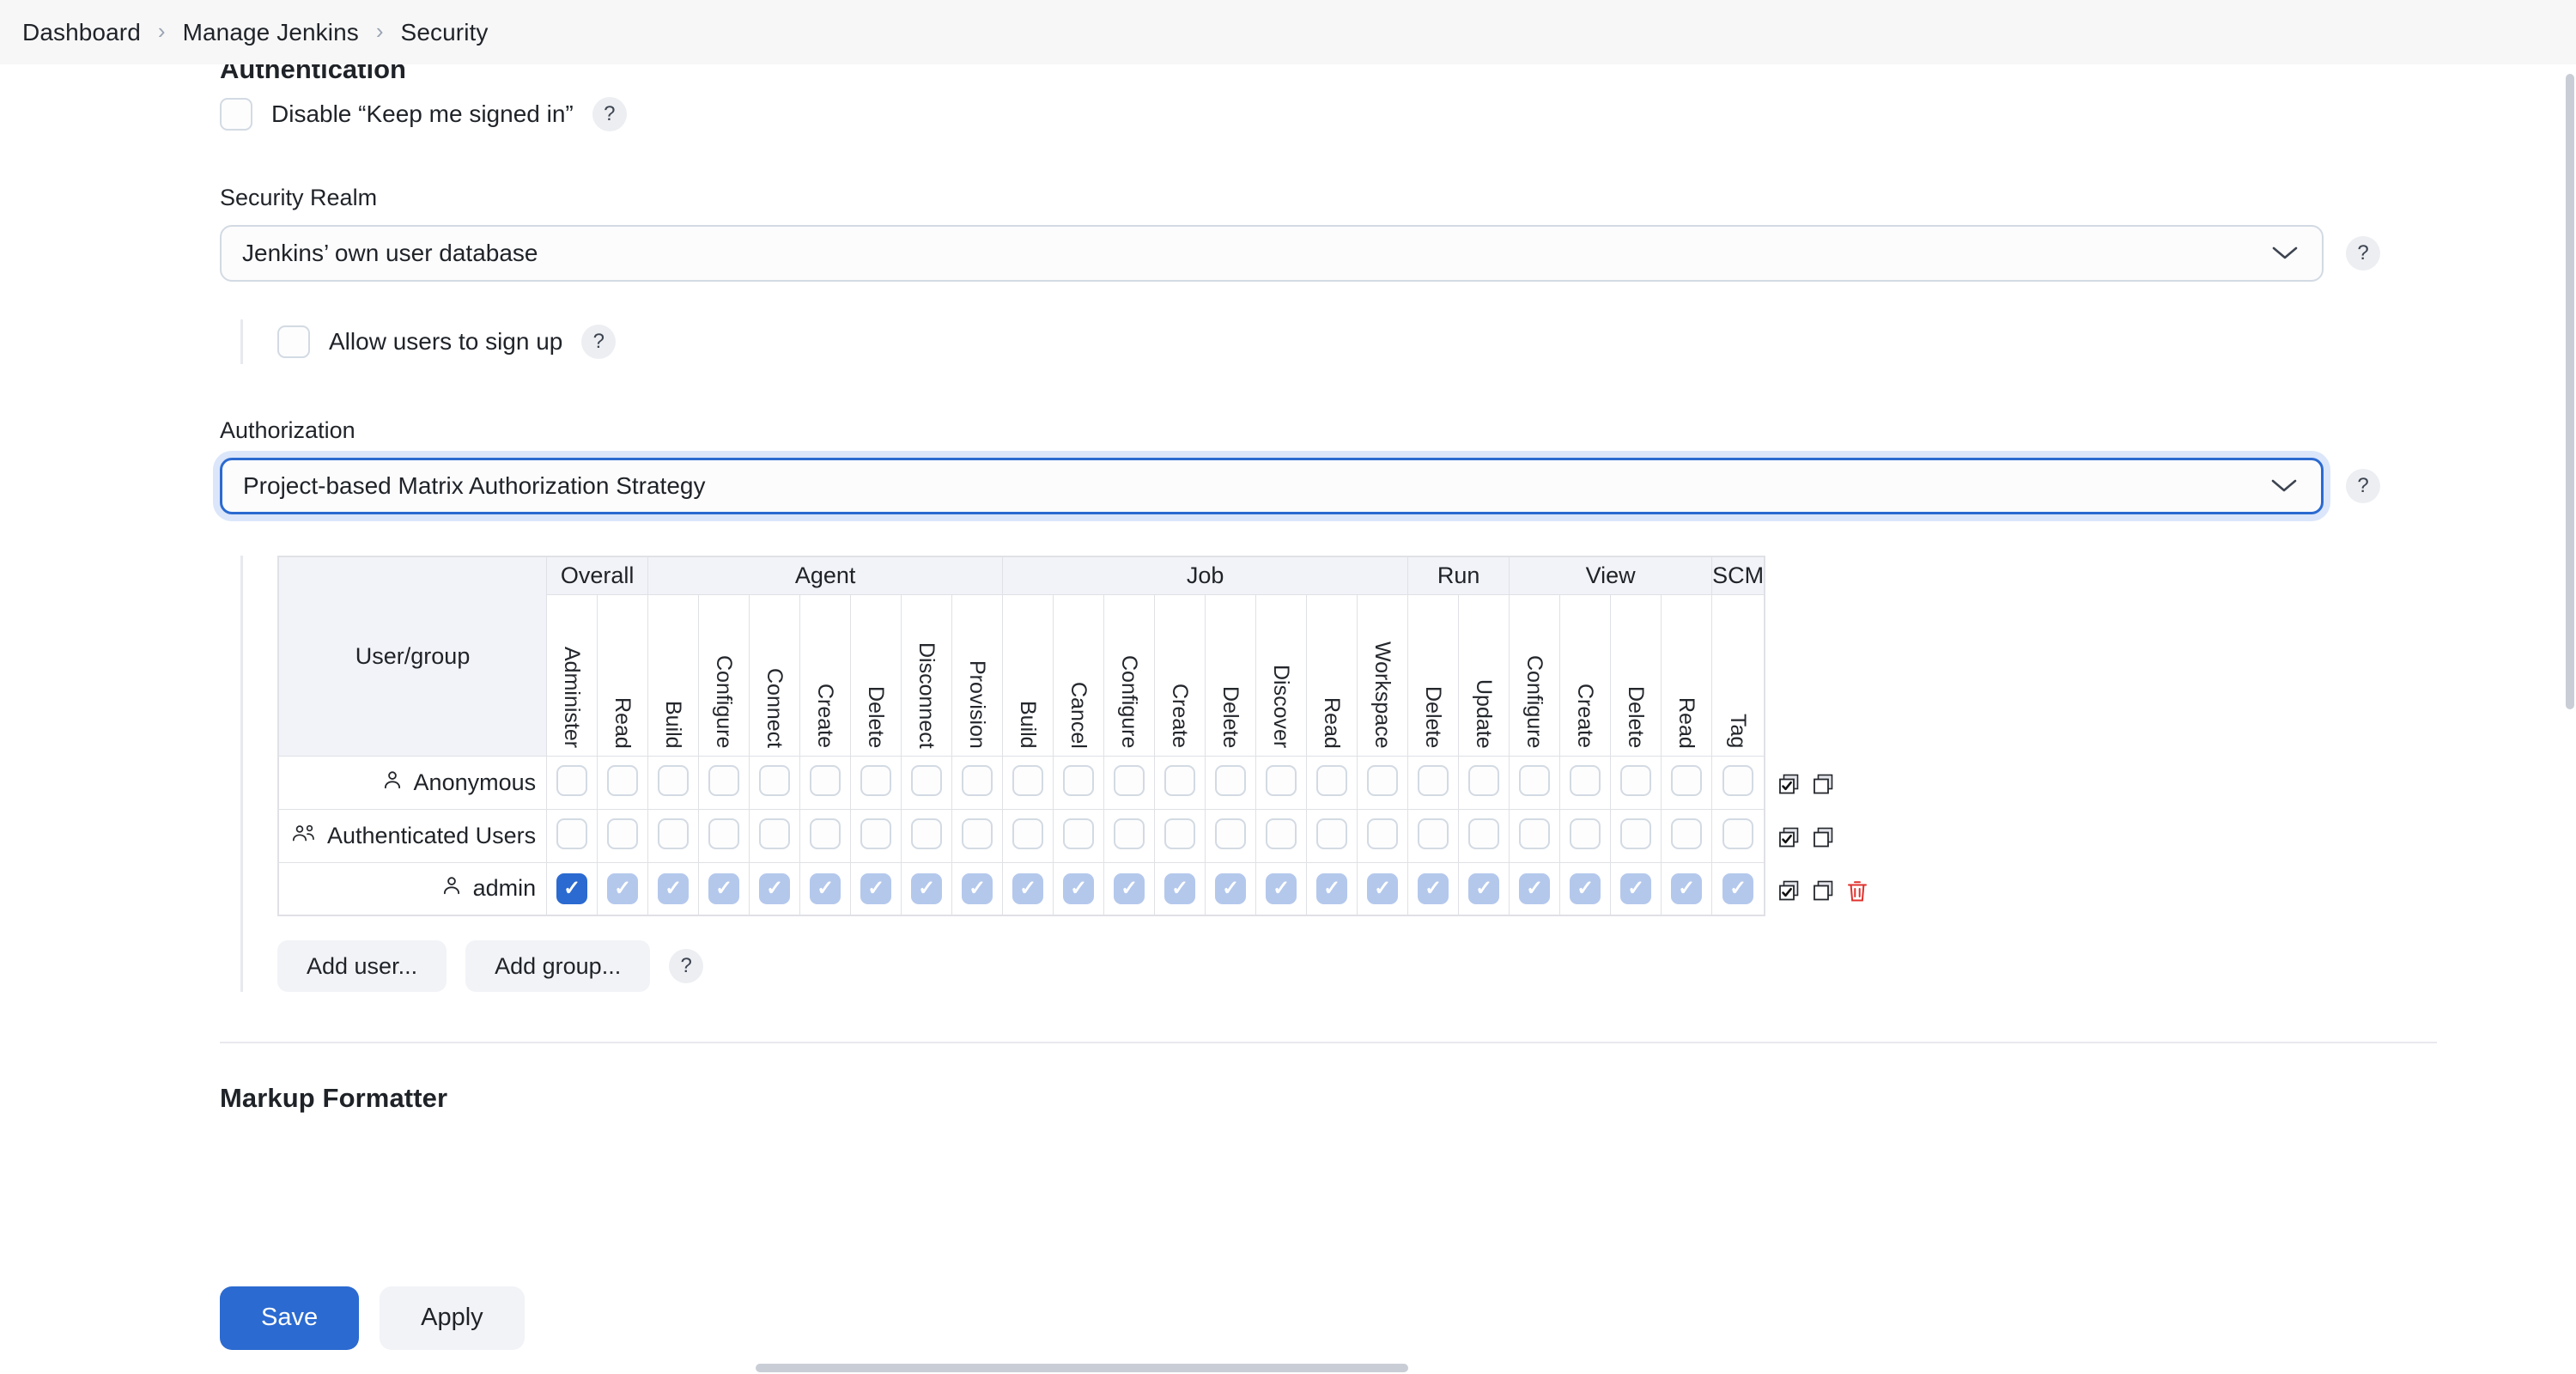  Describe the element at coordinates (1687, 888) in the screenshot. I see `permission-checkbox-read-22: ✓` at that location.